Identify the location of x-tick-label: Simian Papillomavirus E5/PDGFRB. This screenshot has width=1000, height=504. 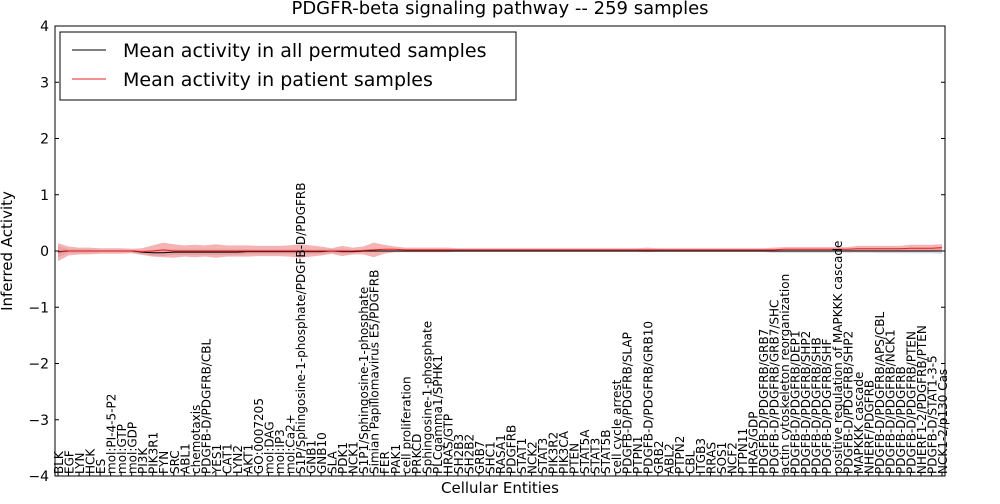
(375, 372).